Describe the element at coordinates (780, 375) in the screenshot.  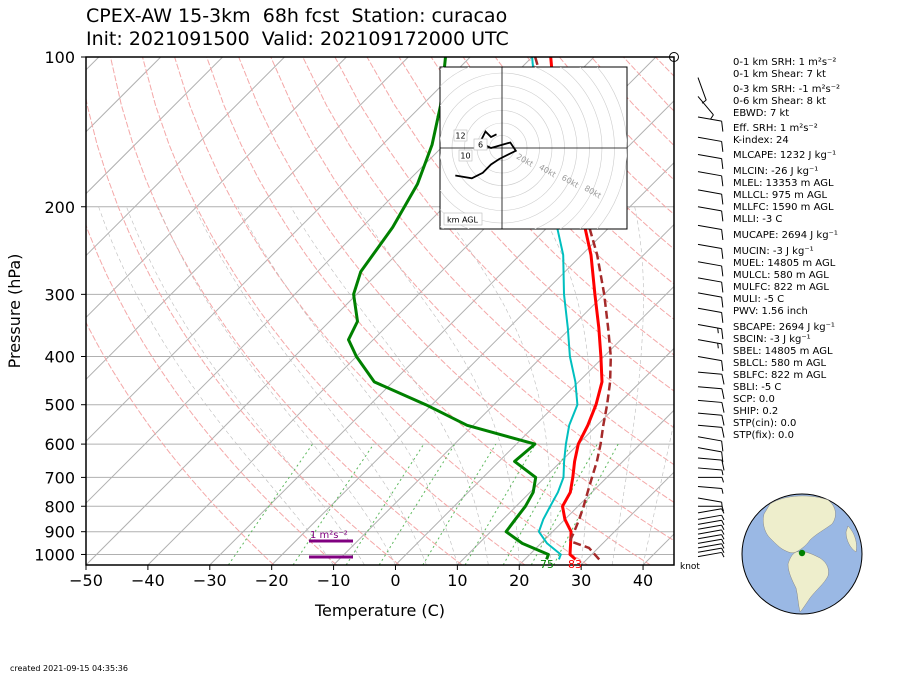
I see `index-line: SBLFC: 822 m AGL` at that location.